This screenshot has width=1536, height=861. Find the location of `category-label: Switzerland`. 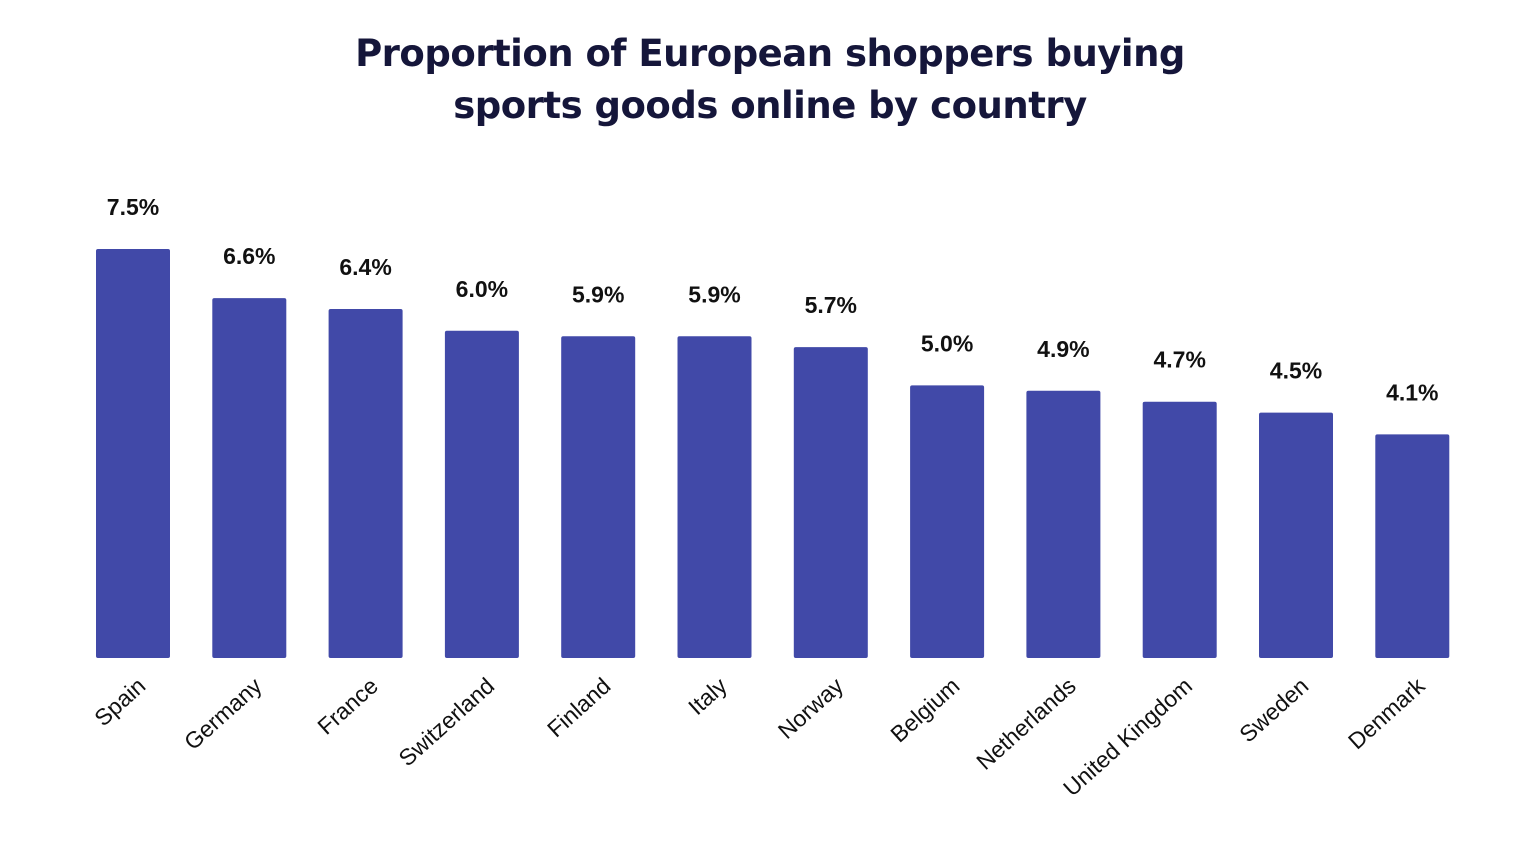

category-label: Switzerland is located at coordinates (446, 721).